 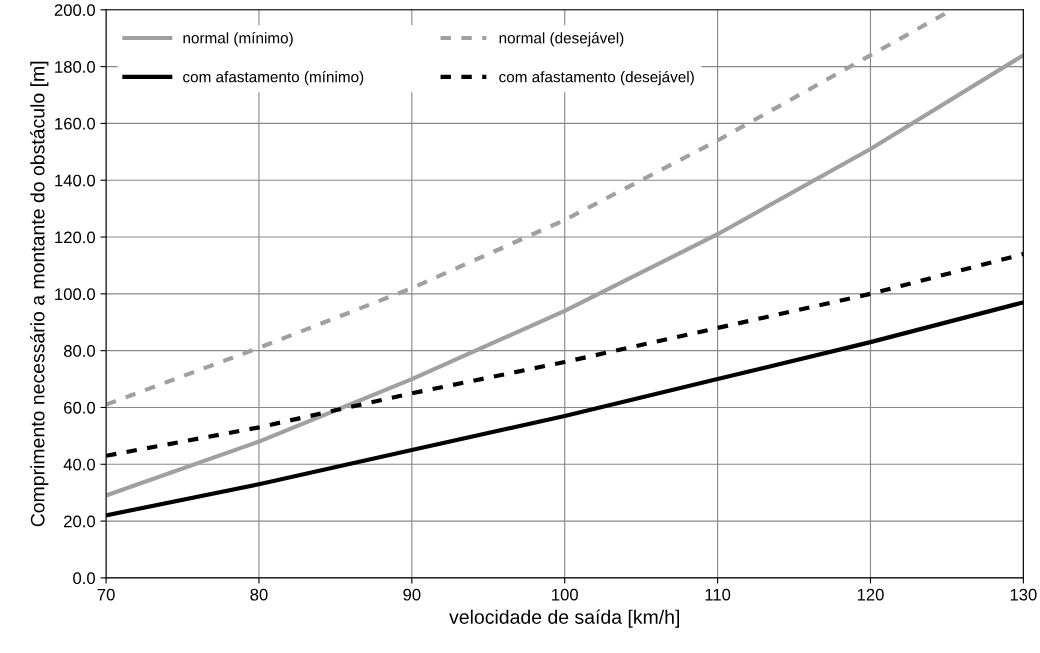 What do you see at coordinates (564, 618) in the screenshot?
I see `x-axis-title: velocidade de saída [km/h]` at bounding box center [564, 618].